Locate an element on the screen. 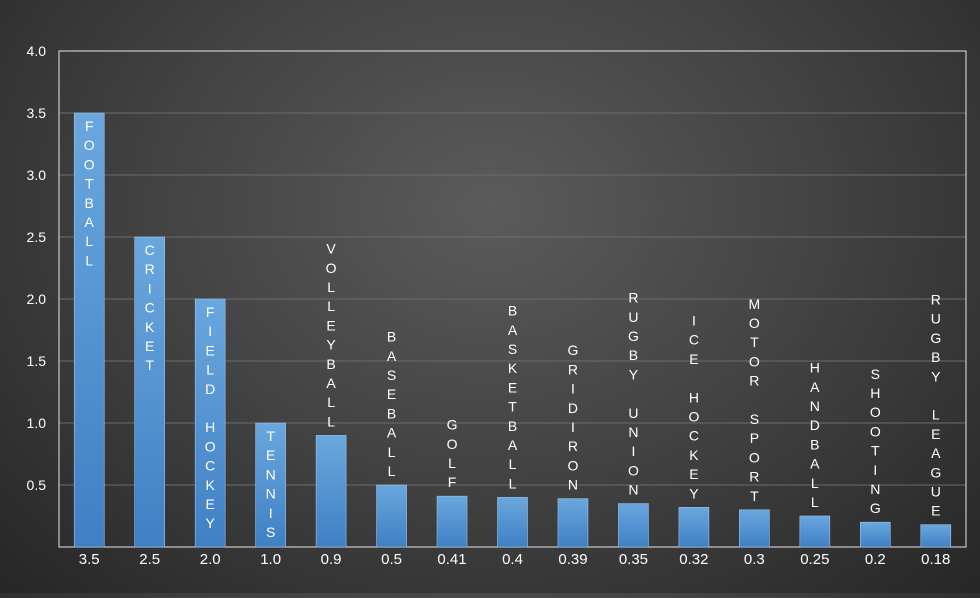 The image size is (980, 598). y-tick-label: 3.5 is located at coordinates (37, 113).